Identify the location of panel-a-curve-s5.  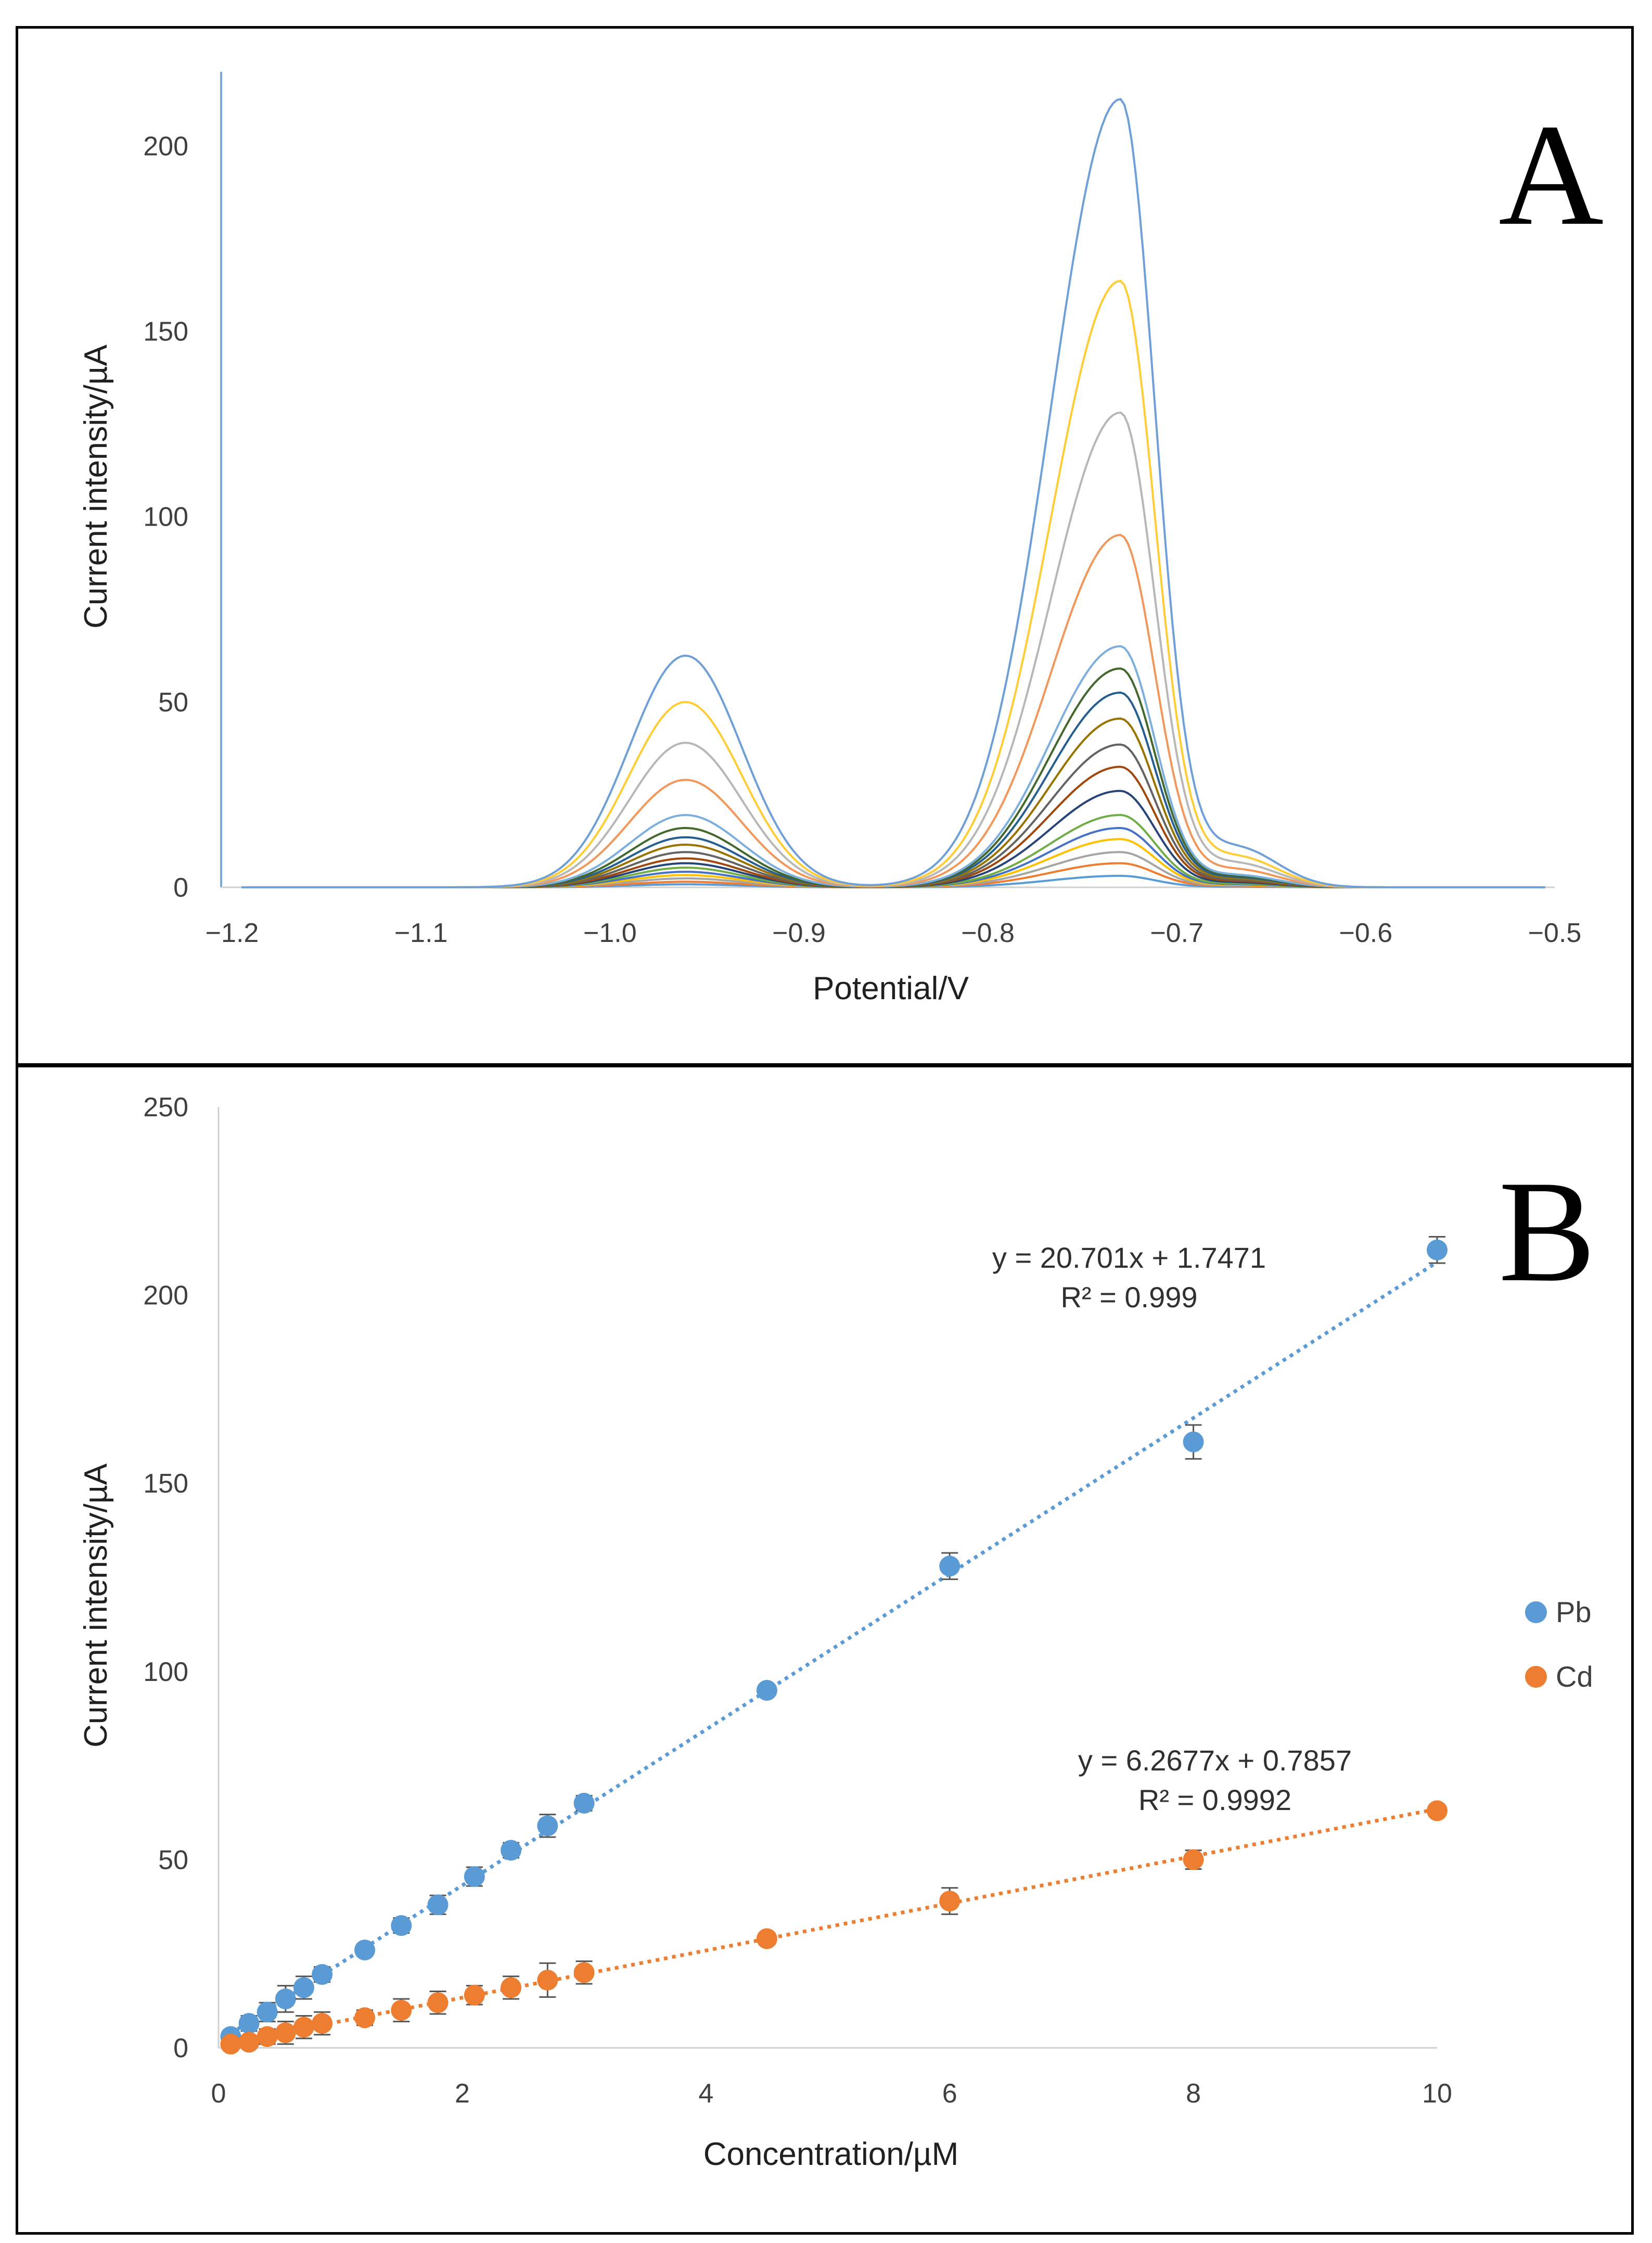
(893, 857).